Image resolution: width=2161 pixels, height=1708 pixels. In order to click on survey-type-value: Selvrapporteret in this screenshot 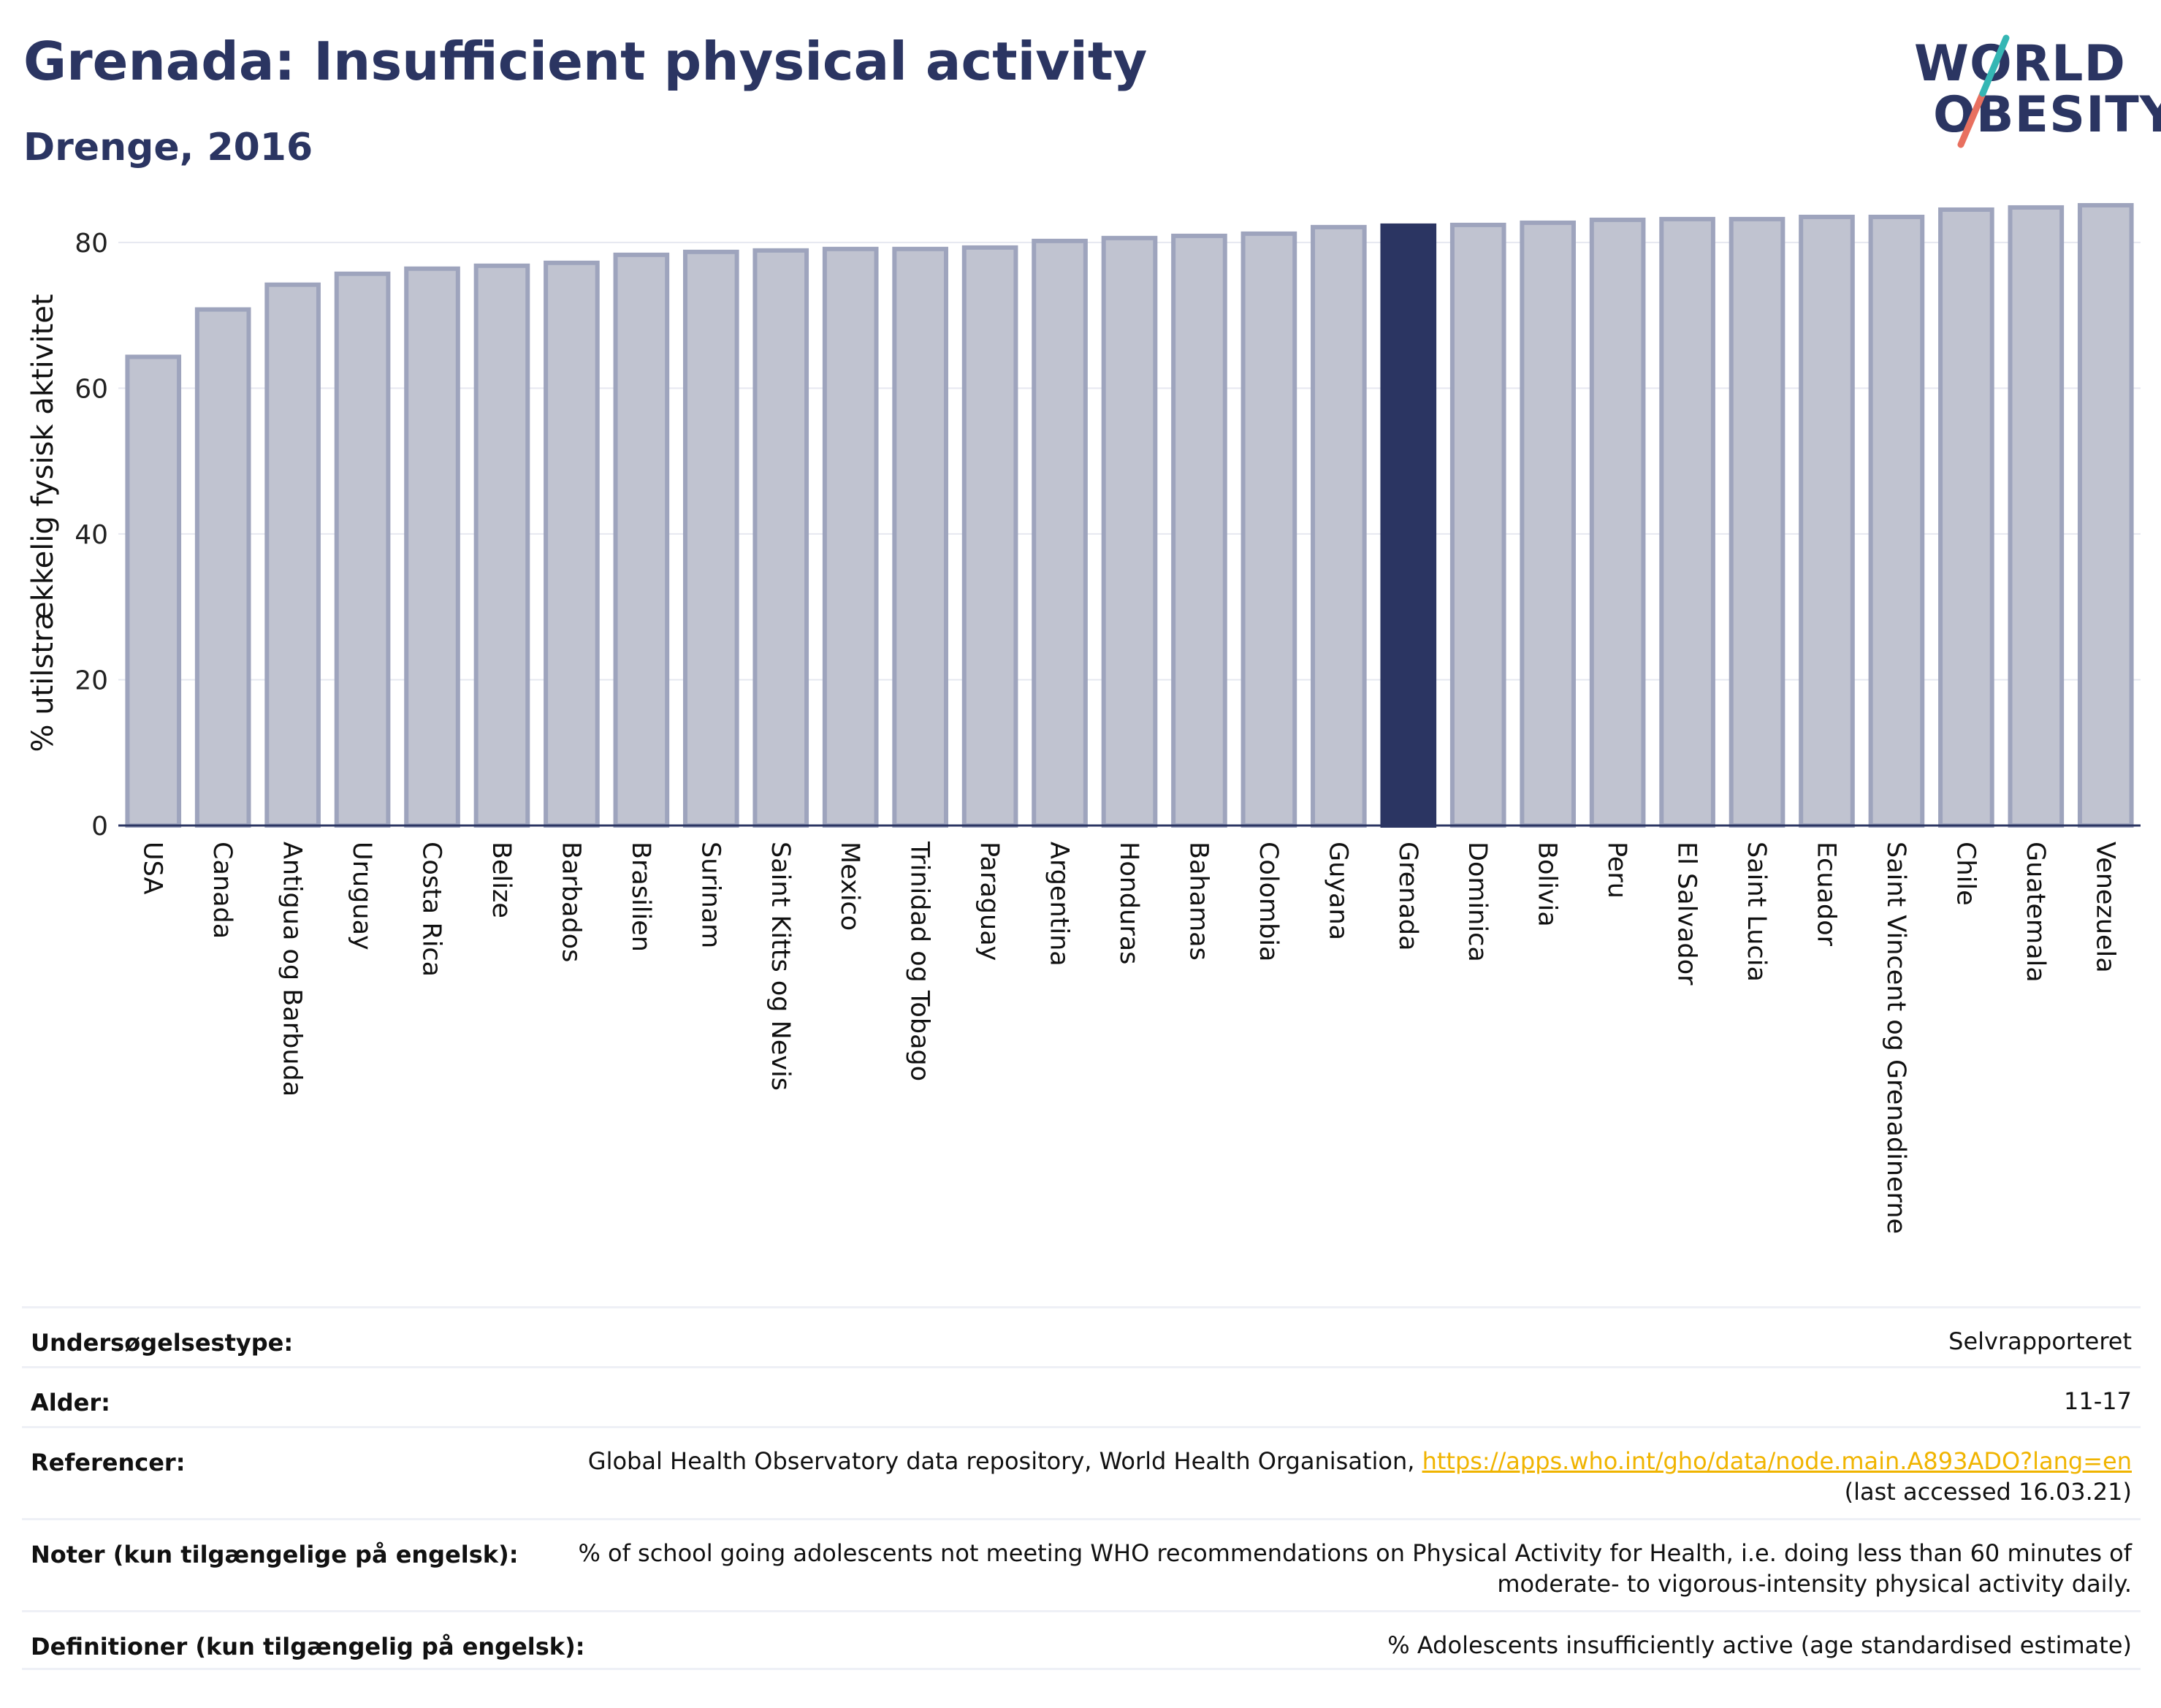, I will do `click(2040, 1341)`.